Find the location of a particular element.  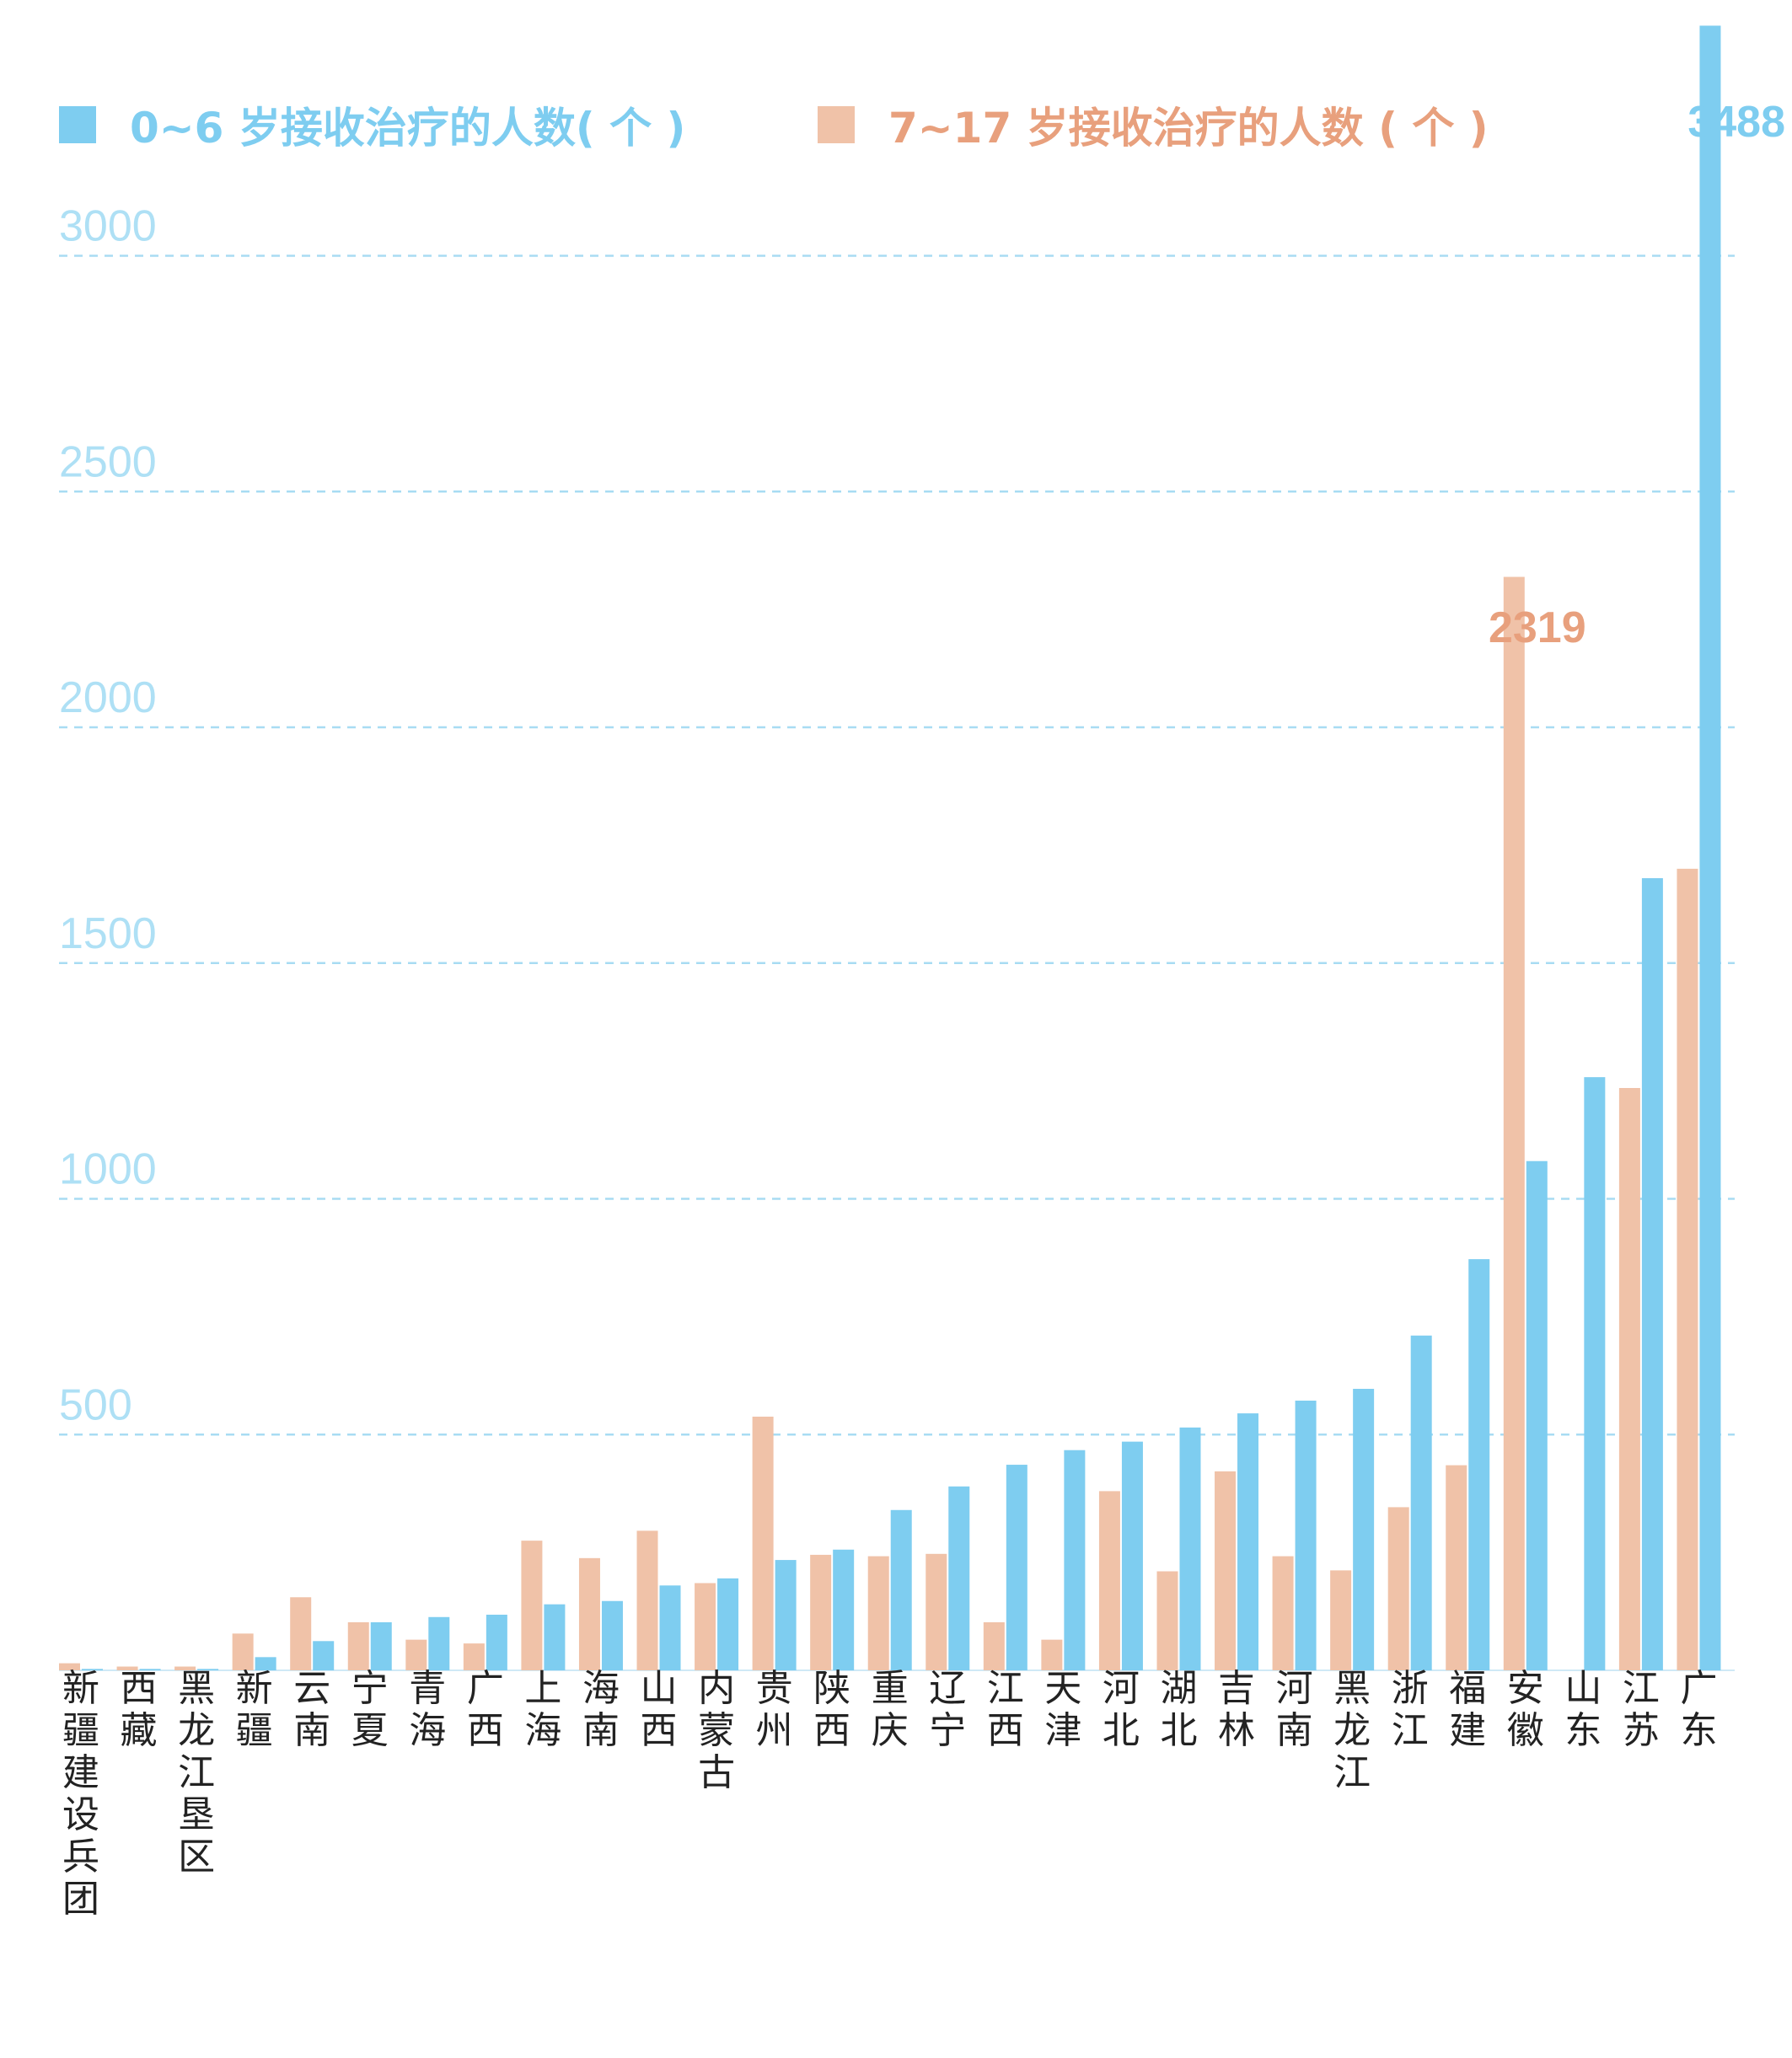

x-label-4: 云南 is located at coordinates (311, 1710).